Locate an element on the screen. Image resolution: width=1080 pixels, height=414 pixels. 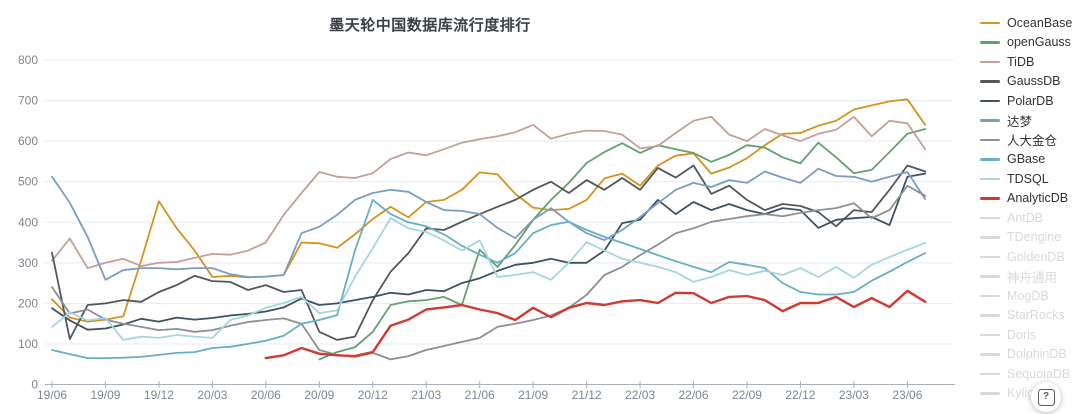
x-tick-label: 21/06 is located at coordinates (480, 395).